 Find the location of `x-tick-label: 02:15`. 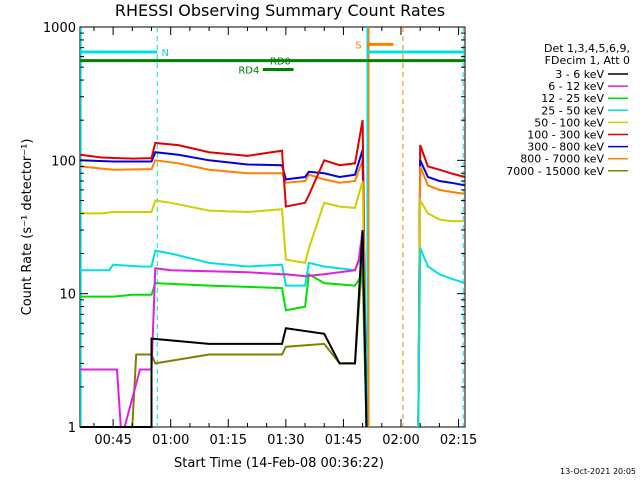

x-tick-label: 02:15 is located at coordinates (458, 440).